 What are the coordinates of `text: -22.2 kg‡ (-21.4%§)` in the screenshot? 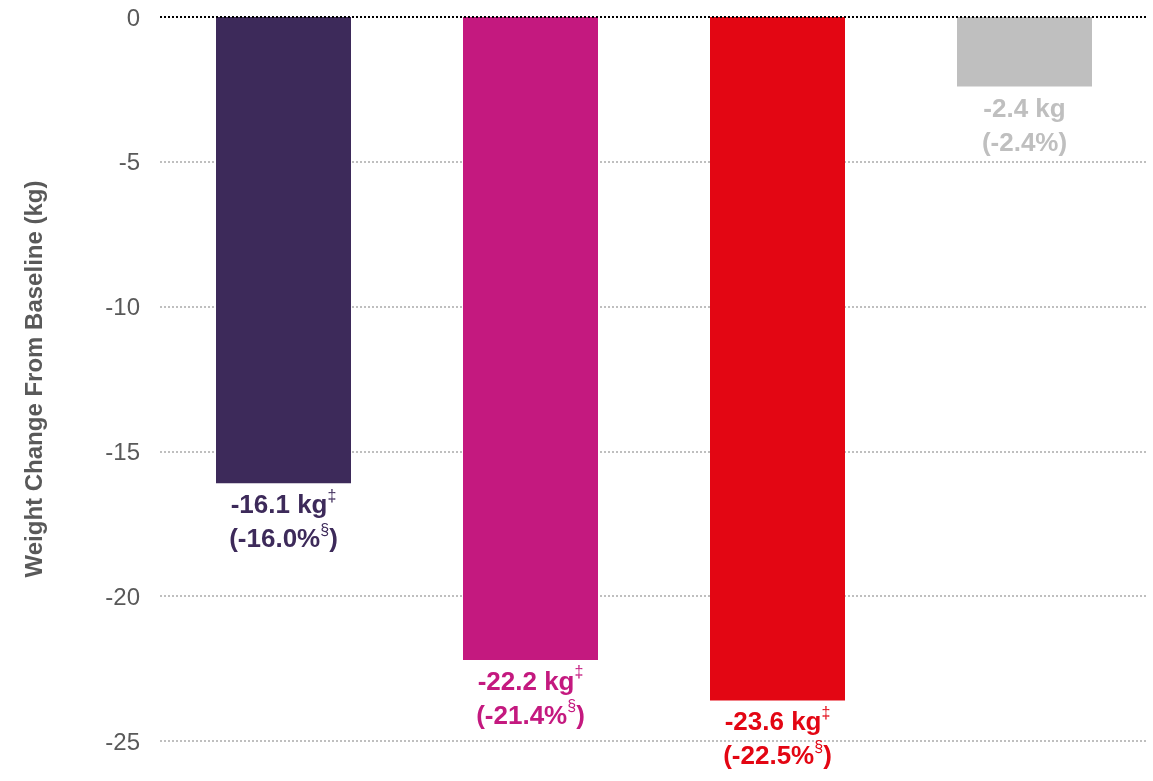 It's located at (530, 696).